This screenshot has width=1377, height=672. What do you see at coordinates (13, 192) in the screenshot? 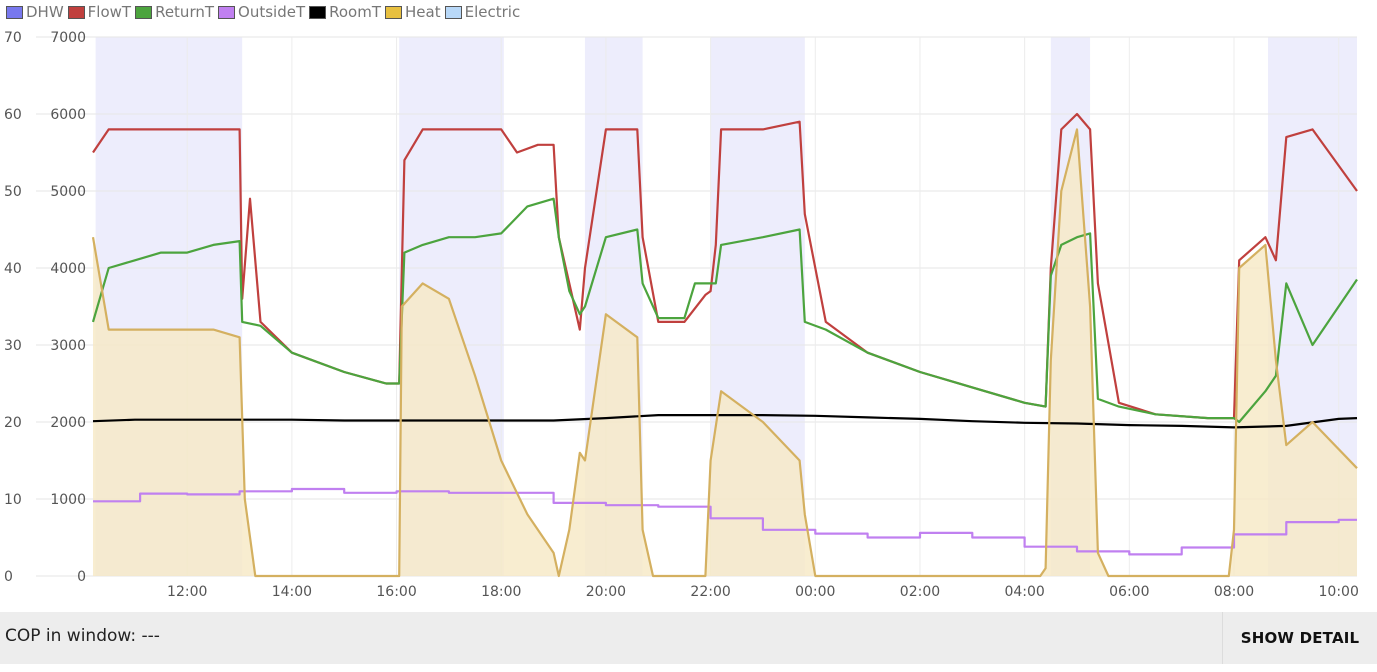
I see `y-left-tick-5: 50` at bounding box center [13, 192].